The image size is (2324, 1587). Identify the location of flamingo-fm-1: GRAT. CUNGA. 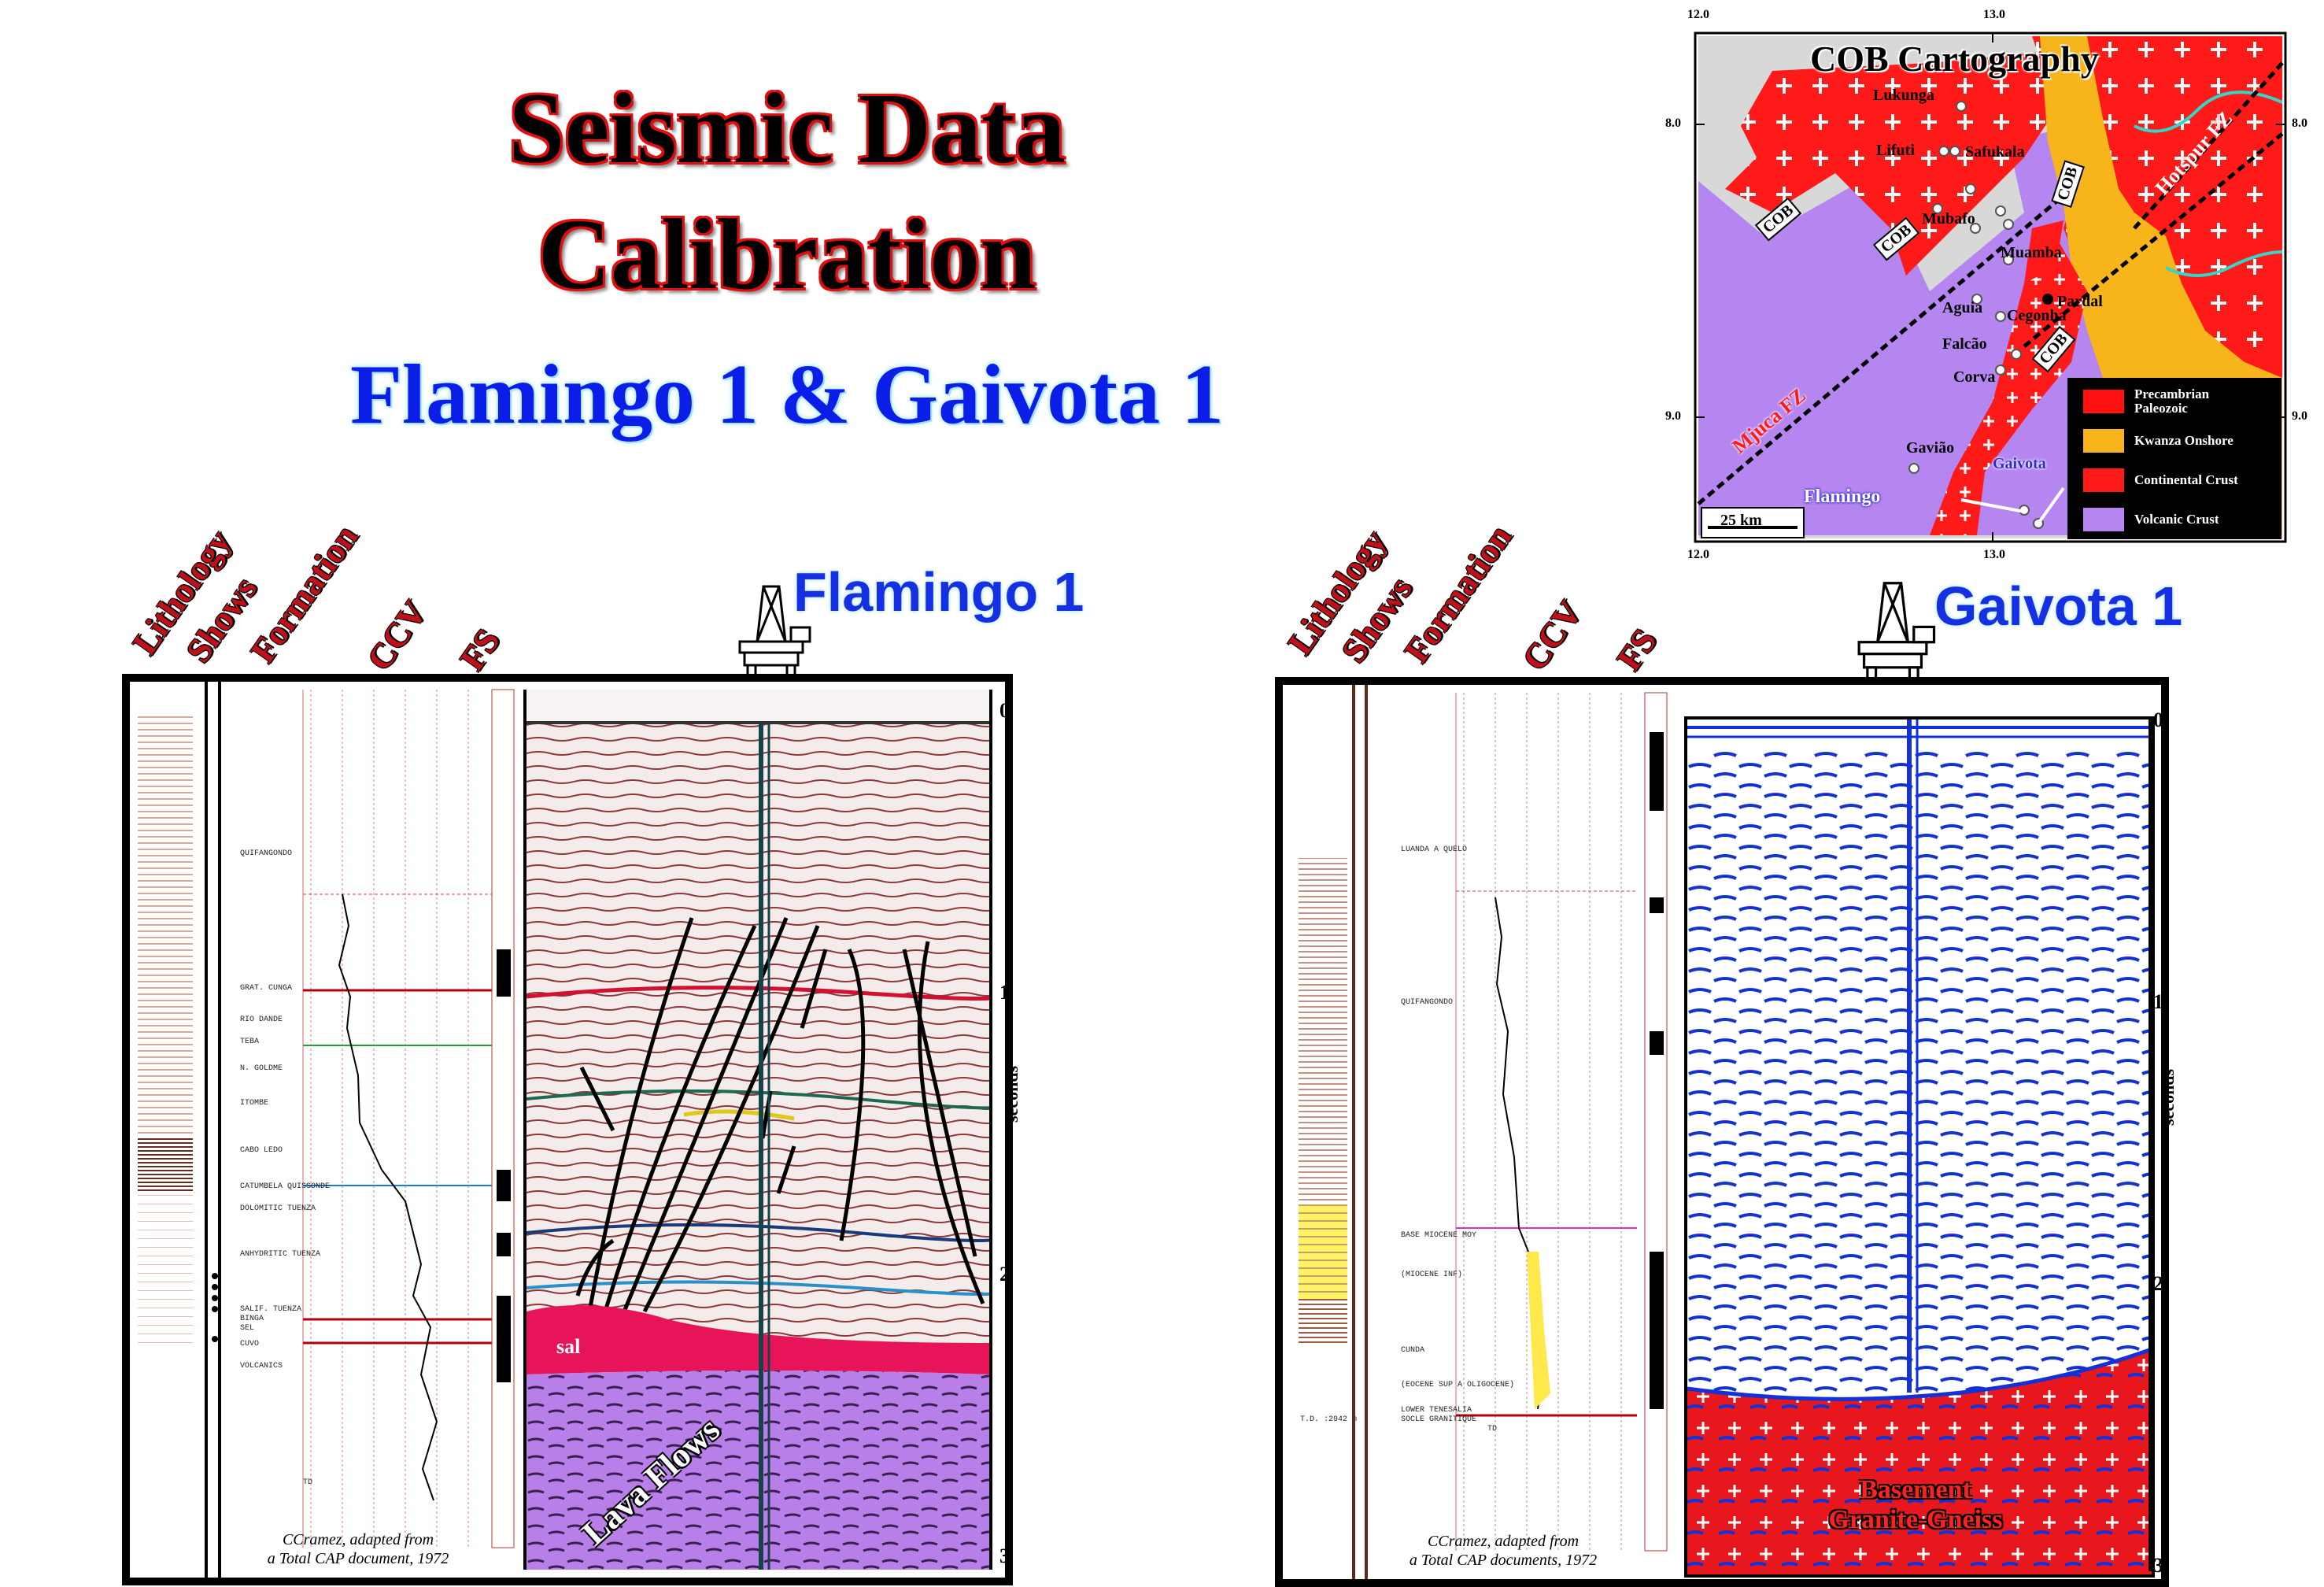
(266, 988).